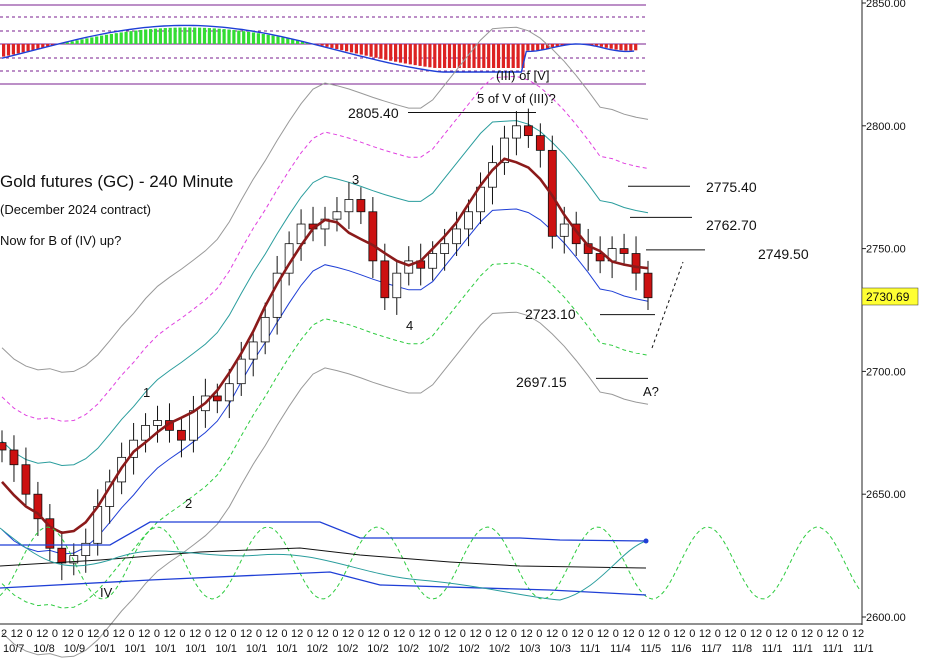  What do you see at coordinates (559, 649) in the screenshot?
I see `date-tick-label: 10/3` at bounding box center [559, 649].